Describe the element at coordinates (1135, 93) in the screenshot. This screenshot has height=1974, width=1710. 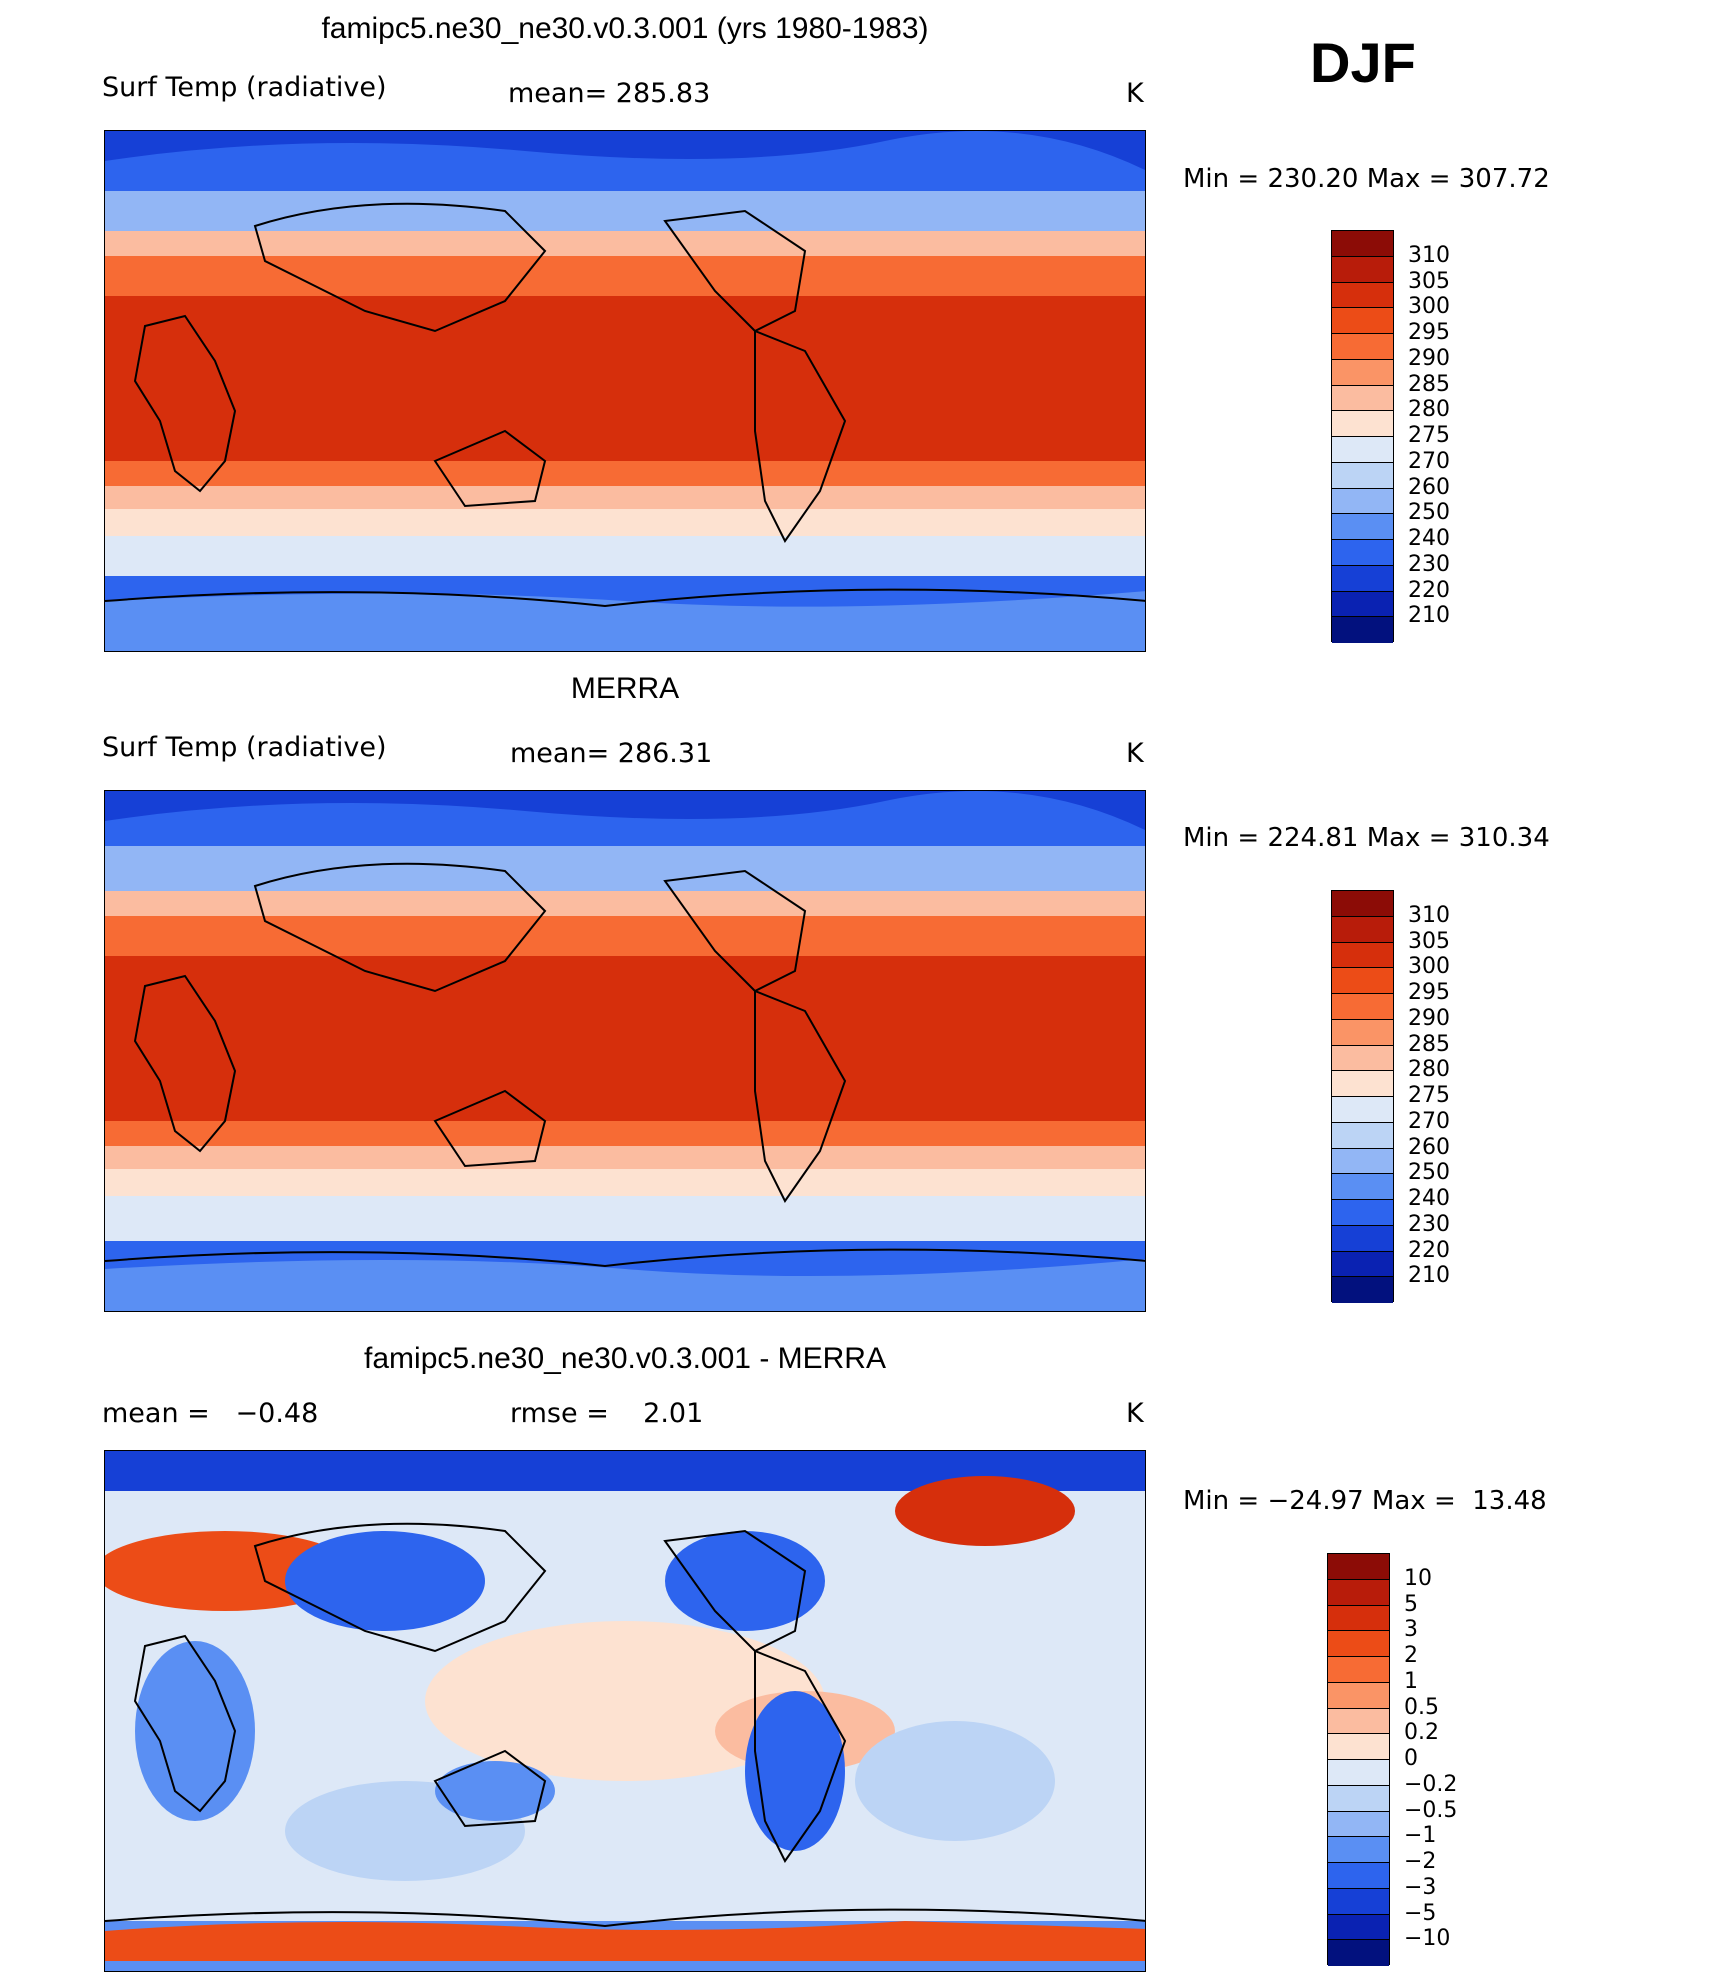
I see `units-label-model: K` at that location.